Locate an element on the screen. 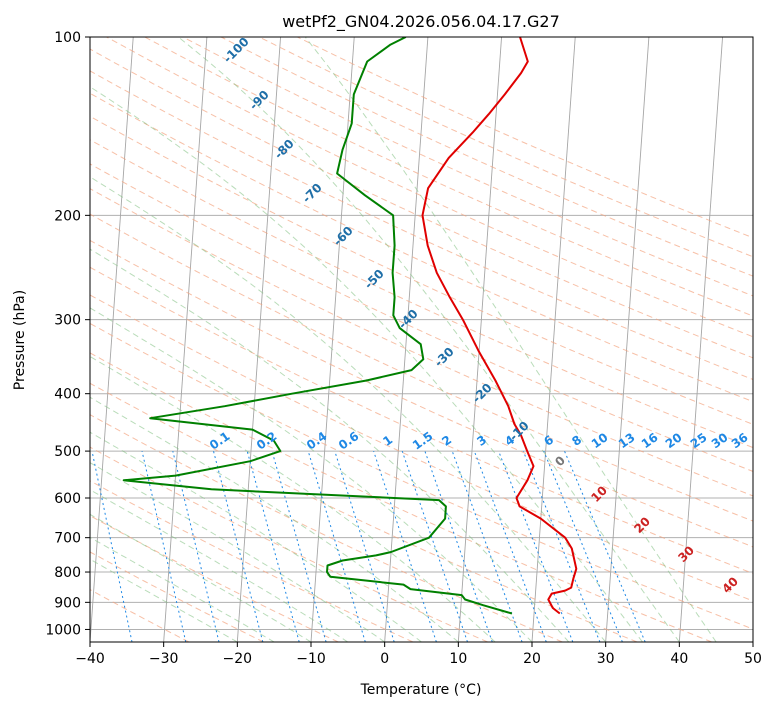 Image resolution: width=775 pixels, height=708 pixels. dry-adiabat-label: 40 is located at coordinates (730, 585).